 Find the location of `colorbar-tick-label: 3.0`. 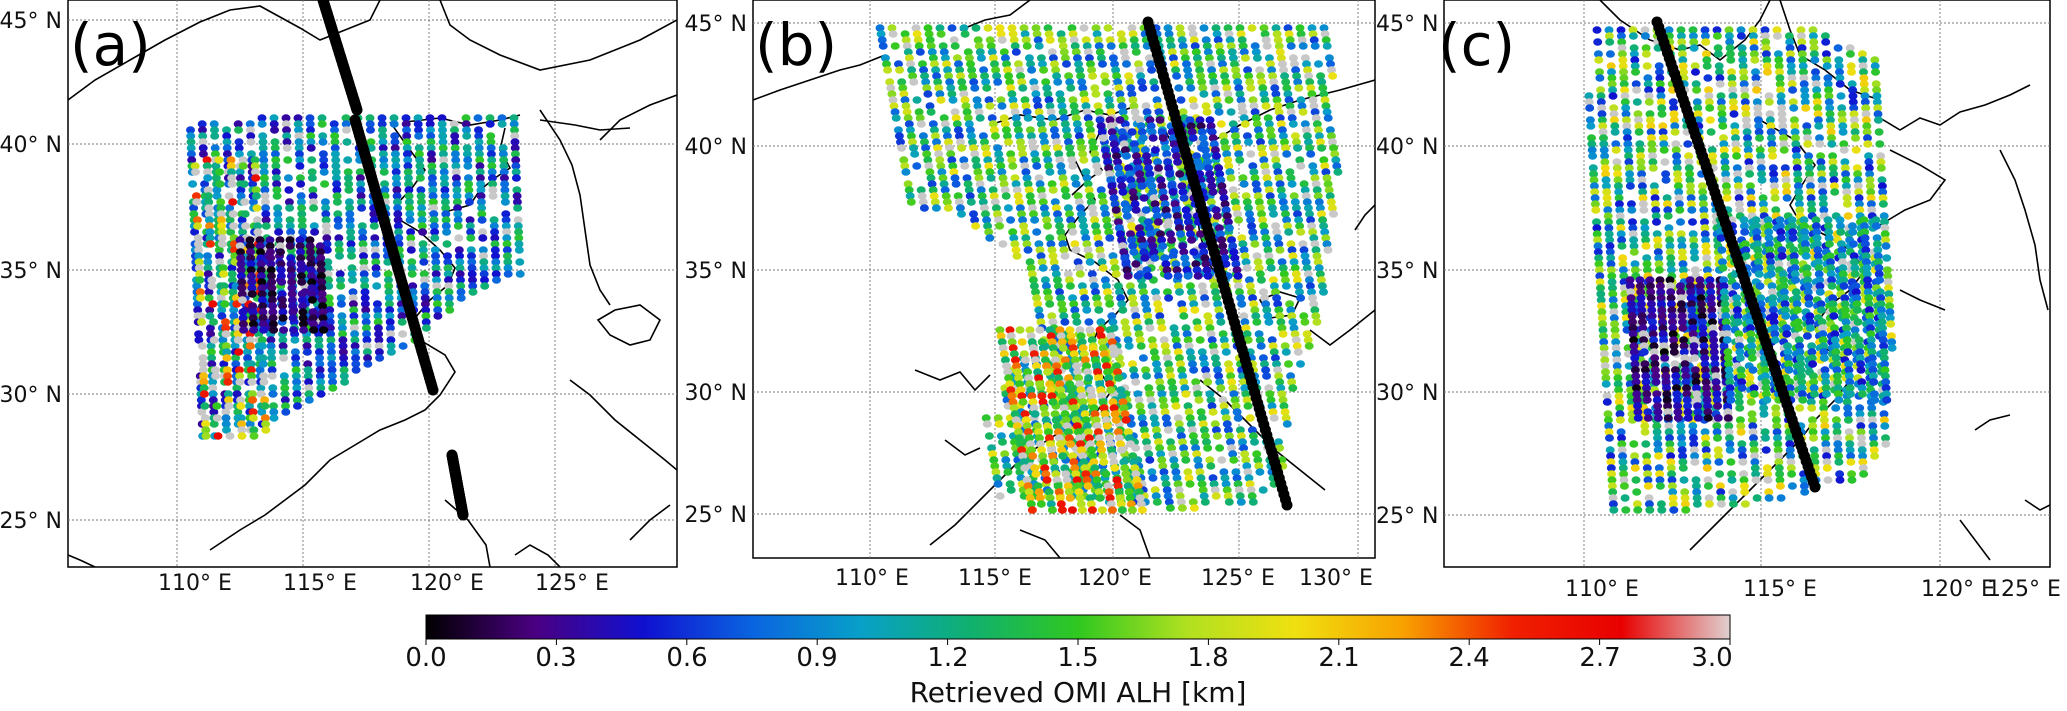

colorbar-tick-label: 3.0 is located at coordinates (1711, 658).